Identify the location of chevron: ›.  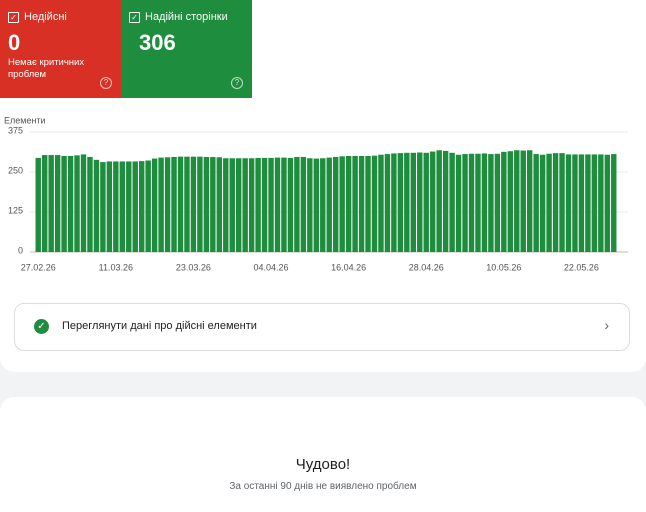
(606, 325).